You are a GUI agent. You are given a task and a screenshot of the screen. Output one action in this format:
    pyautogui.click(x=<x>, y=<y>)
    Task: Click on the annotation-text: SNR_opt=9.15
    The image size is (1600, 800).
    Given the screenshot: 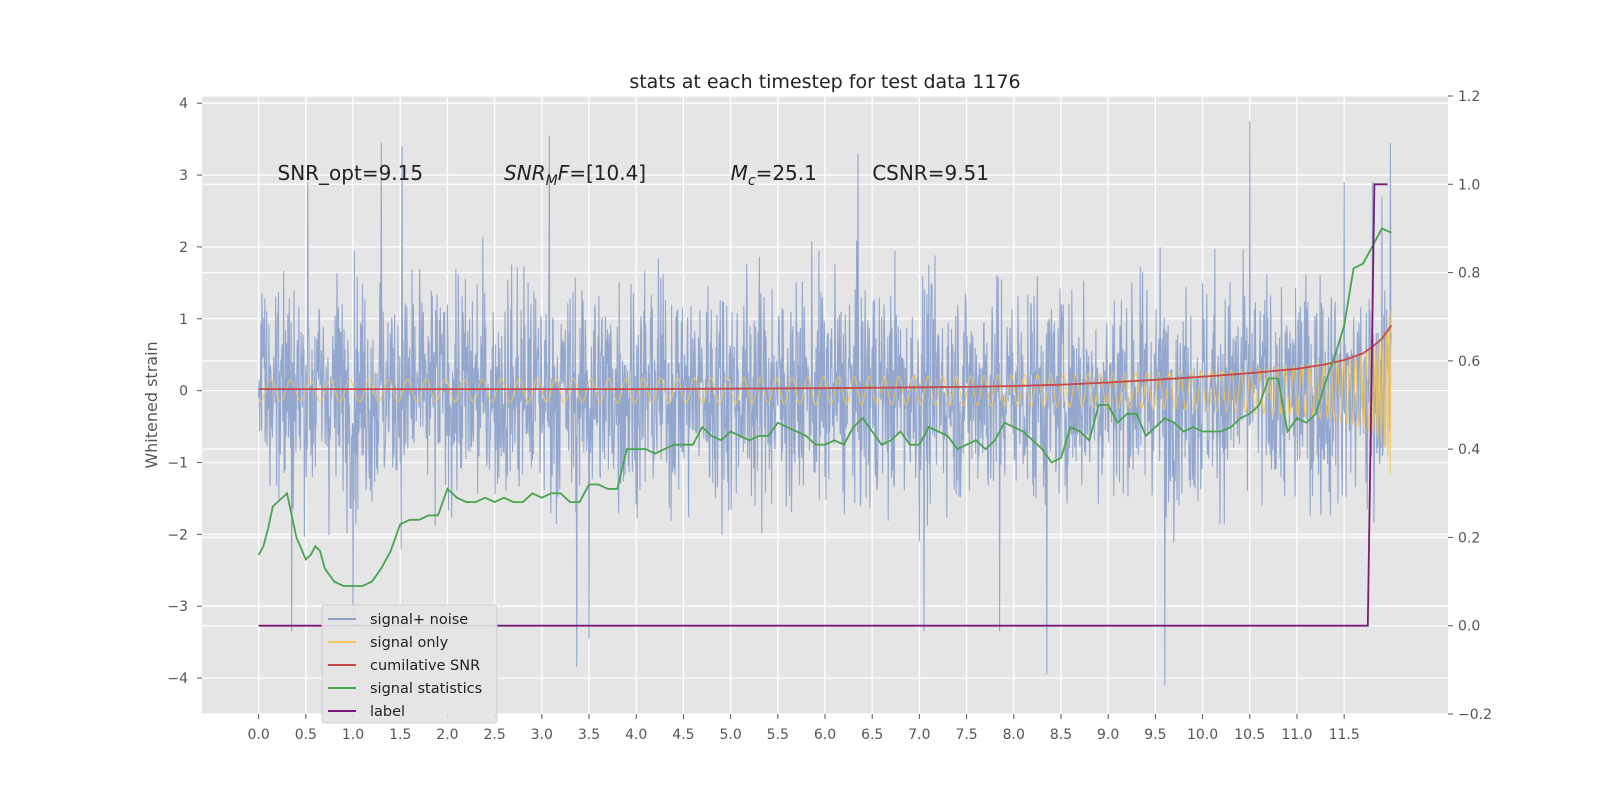 What is the action you would take?
    pyautogui.click(x=351, y=173)
    